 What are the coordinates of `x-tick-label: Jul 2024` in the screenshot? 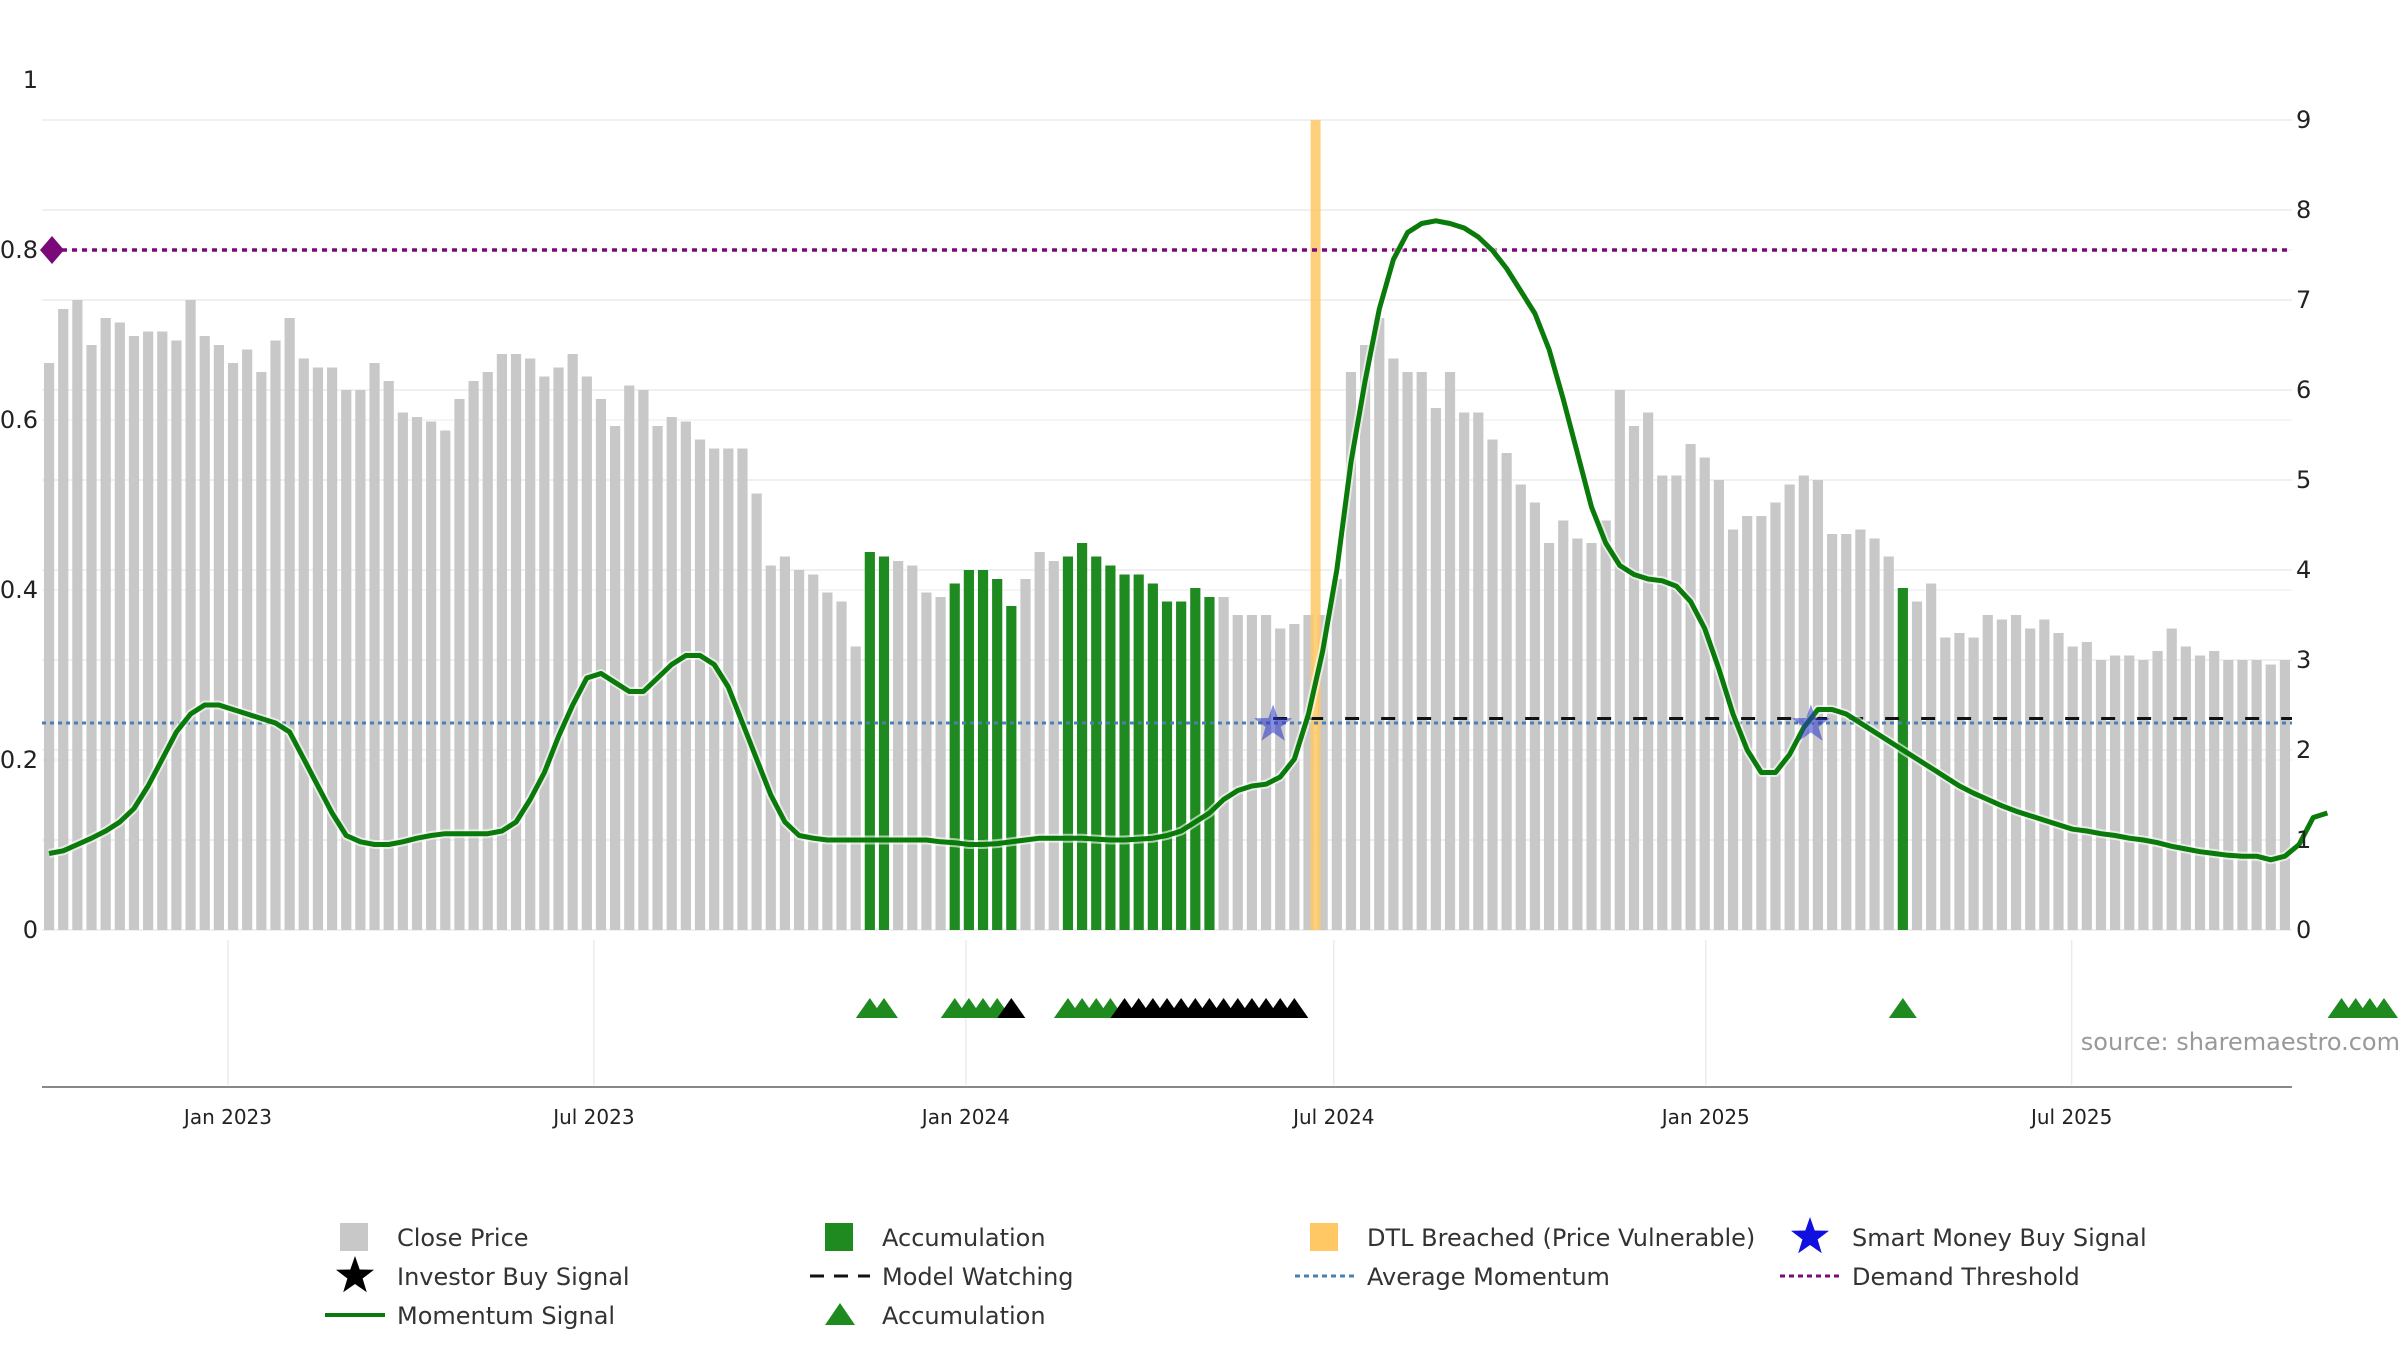 It's located at (1332, 1117).